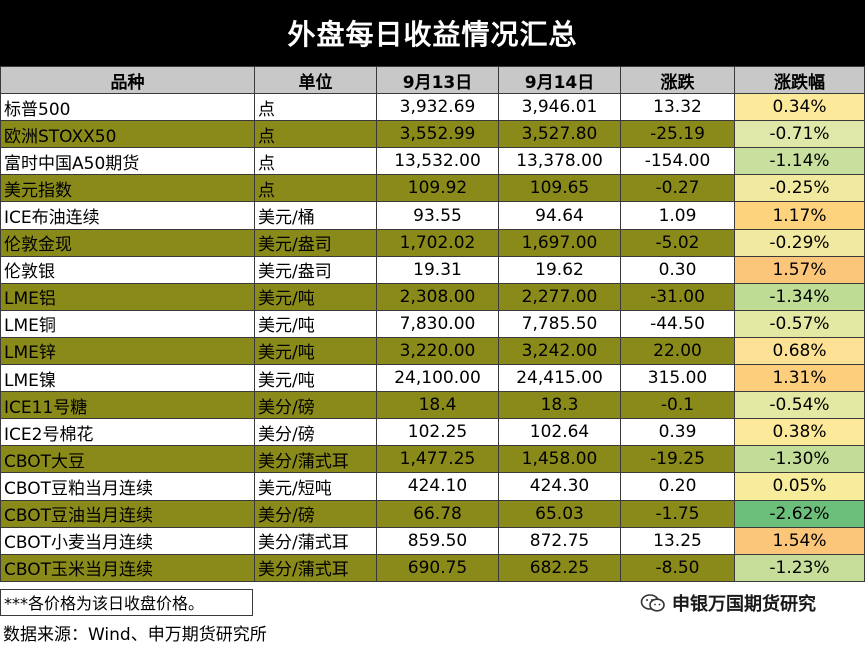  I want to click on cell-price-13: 424.10, so click(437, 486).